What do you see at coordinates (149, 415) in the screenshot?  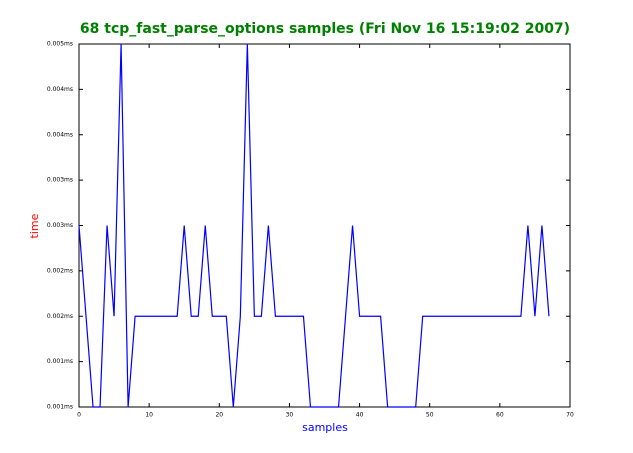 I see `x-tick-label: 10` at bounding box center [149, 415].